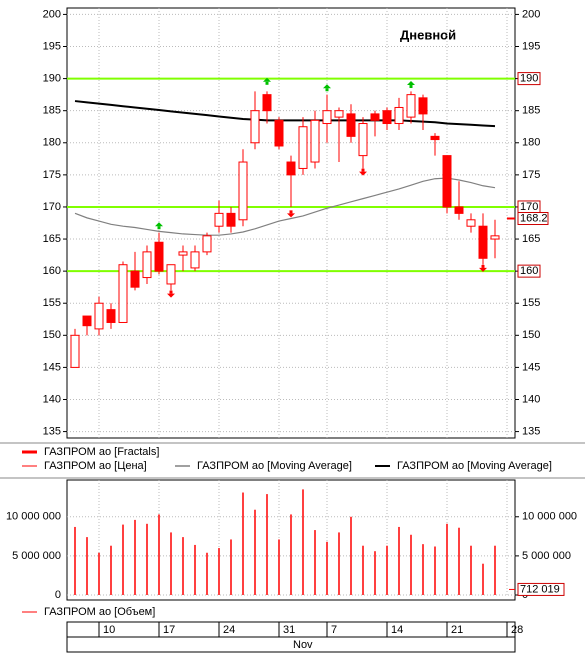 This screenshot has width=585, height=660. I want to click on y-tick-label: 150, so click(52, 335).